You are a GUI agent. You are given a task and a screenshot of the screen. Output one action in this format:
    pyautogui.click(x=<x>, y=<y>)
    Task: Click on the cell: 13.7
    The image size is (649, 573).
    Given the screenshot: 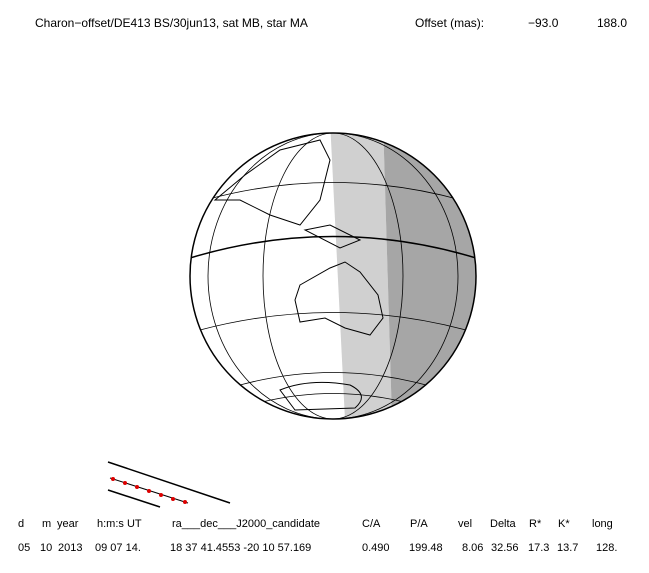 What is the action you would take?
    pyautogui.click(x=567, y=548)
    